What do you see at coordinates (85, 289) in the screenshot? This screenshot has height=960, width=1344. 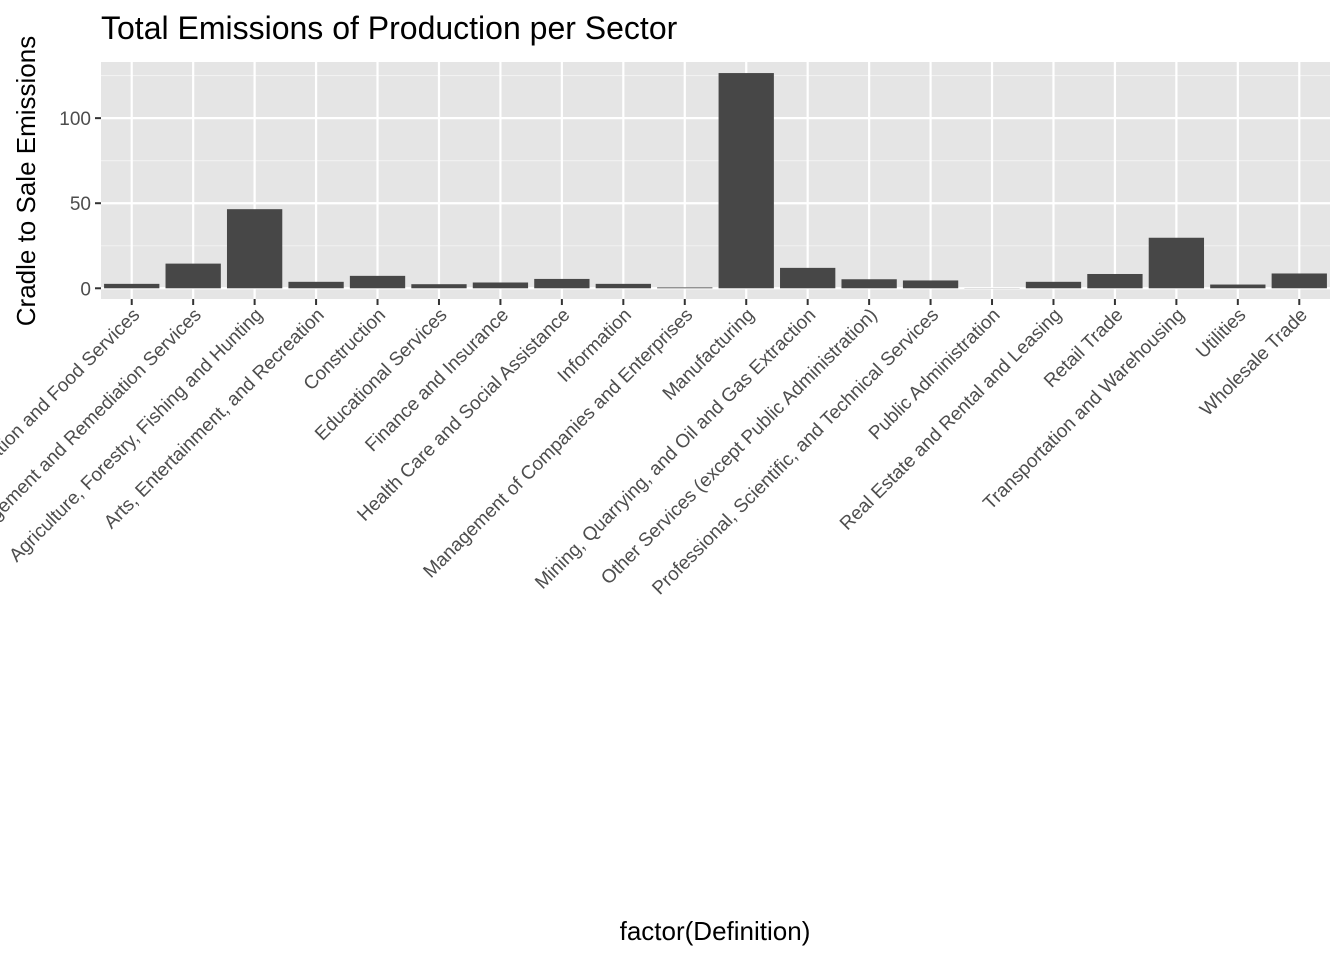 I see `y-tick-label: 0` at bounding box center [85, 289].